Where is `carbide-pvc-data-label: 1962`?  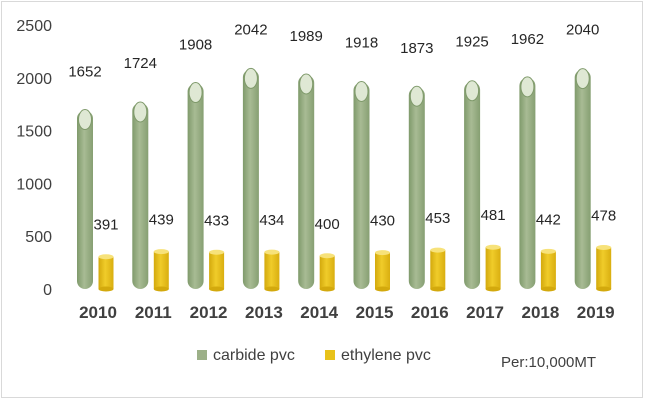
carbide-pvc-data-label: 1962 is located at coordinates (527, 39).